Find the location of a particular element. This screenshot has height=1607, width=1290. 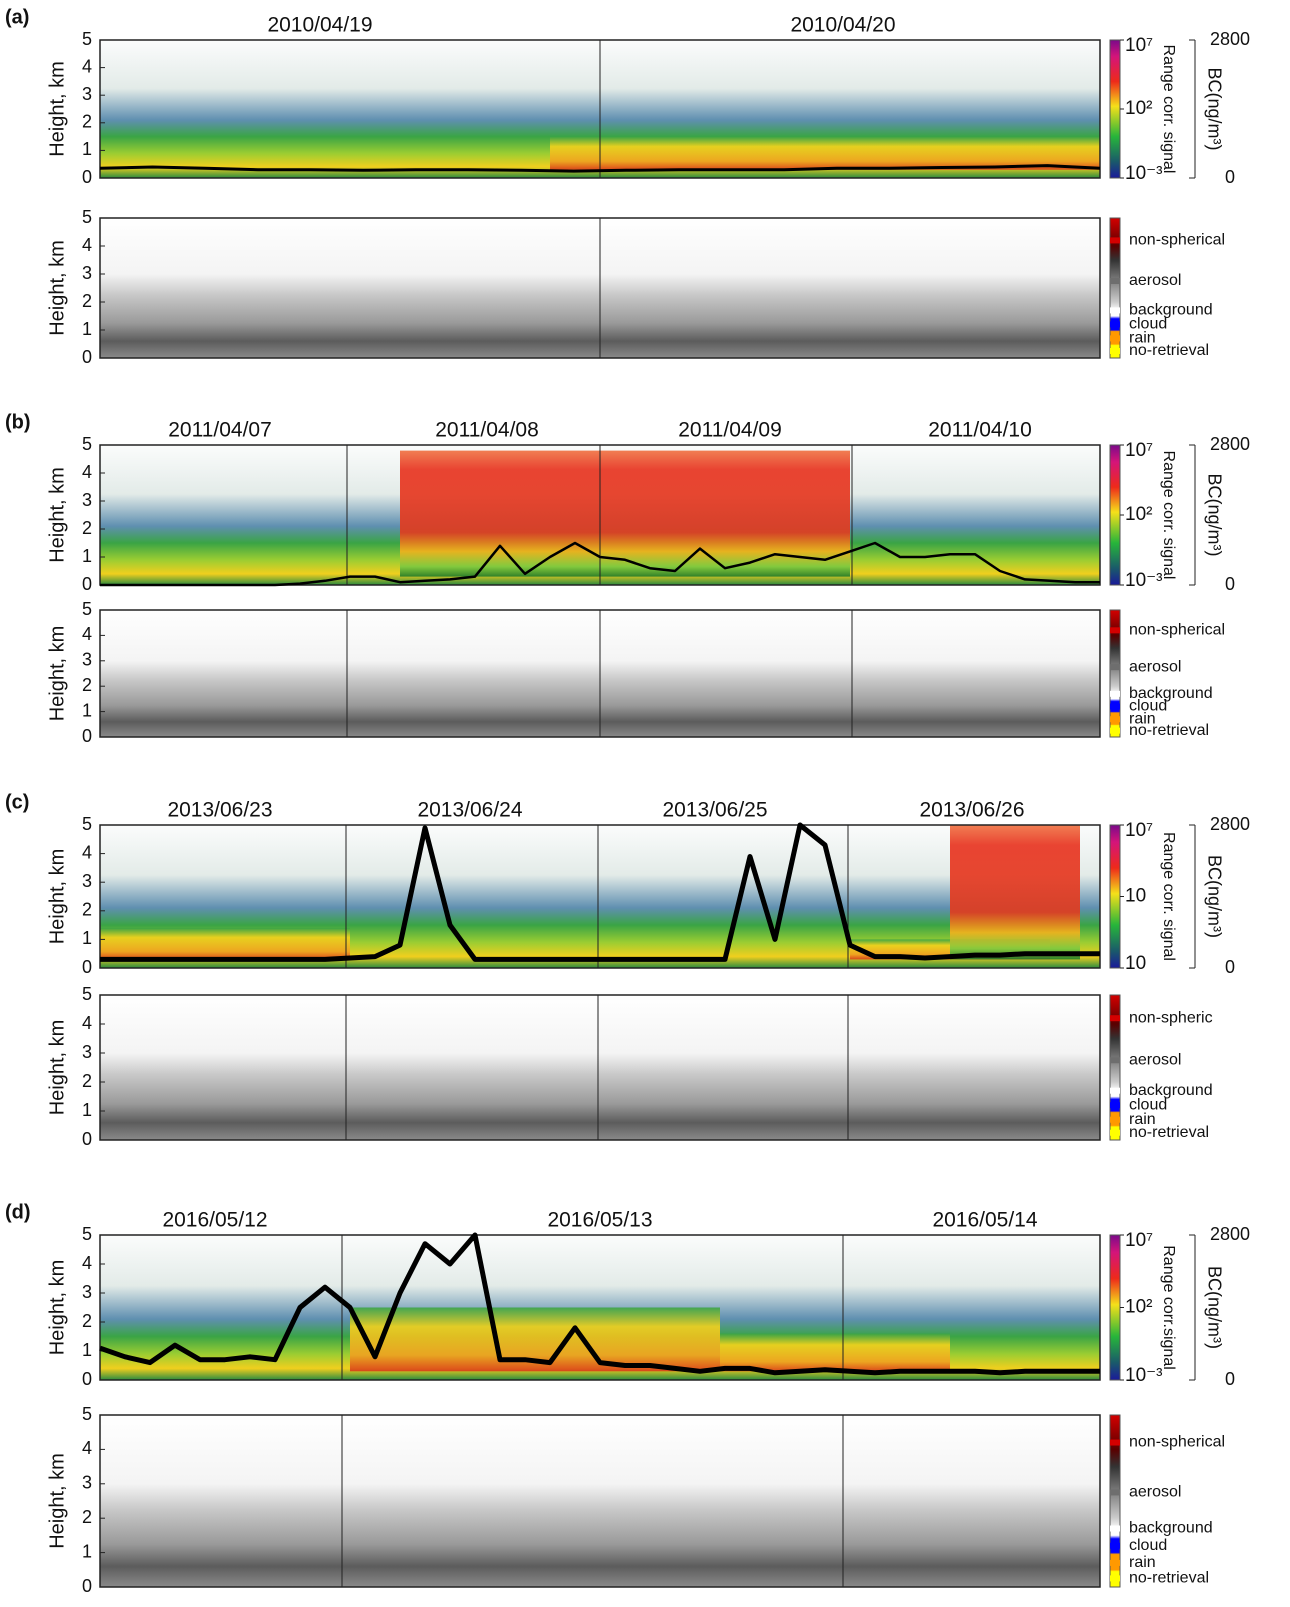

legend-label: rain is located at coordinates (1142, 718).